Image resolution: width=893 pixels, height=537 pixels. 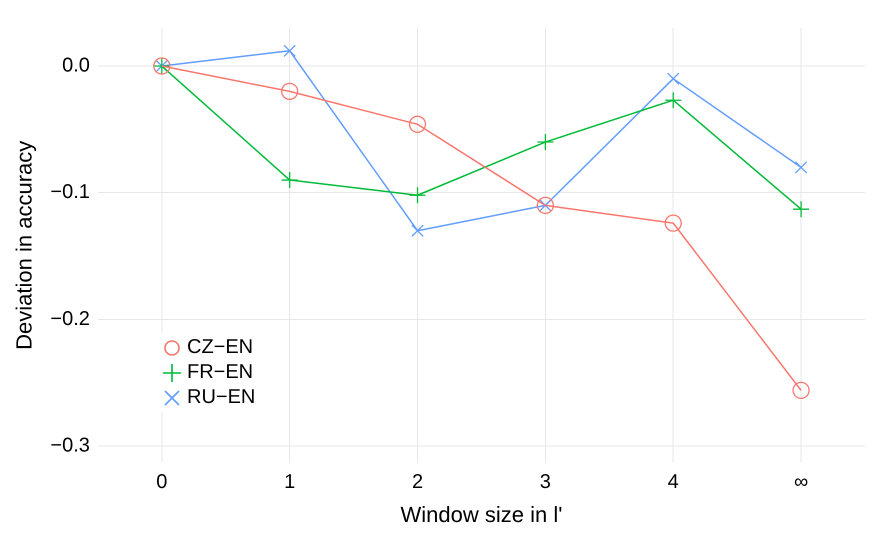 What do you see at coordinates (801, 482) in the screenshot?
I see `x-tick-label: ∞` at bounding box center [801, 482].